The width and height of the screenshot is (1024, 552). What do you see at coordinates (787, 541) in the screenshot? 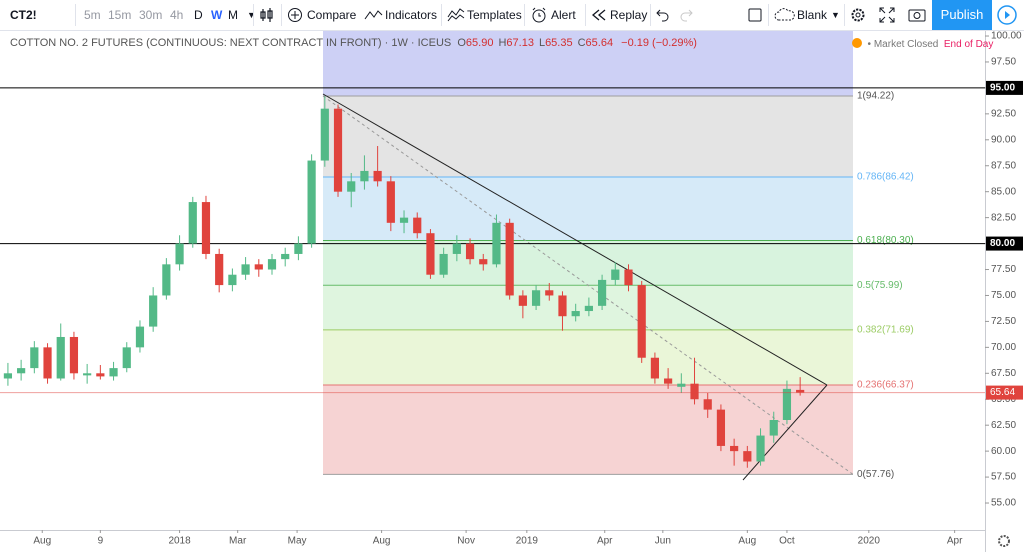
I see `x-tick-label: Oct` at bounding box center [787, 541].